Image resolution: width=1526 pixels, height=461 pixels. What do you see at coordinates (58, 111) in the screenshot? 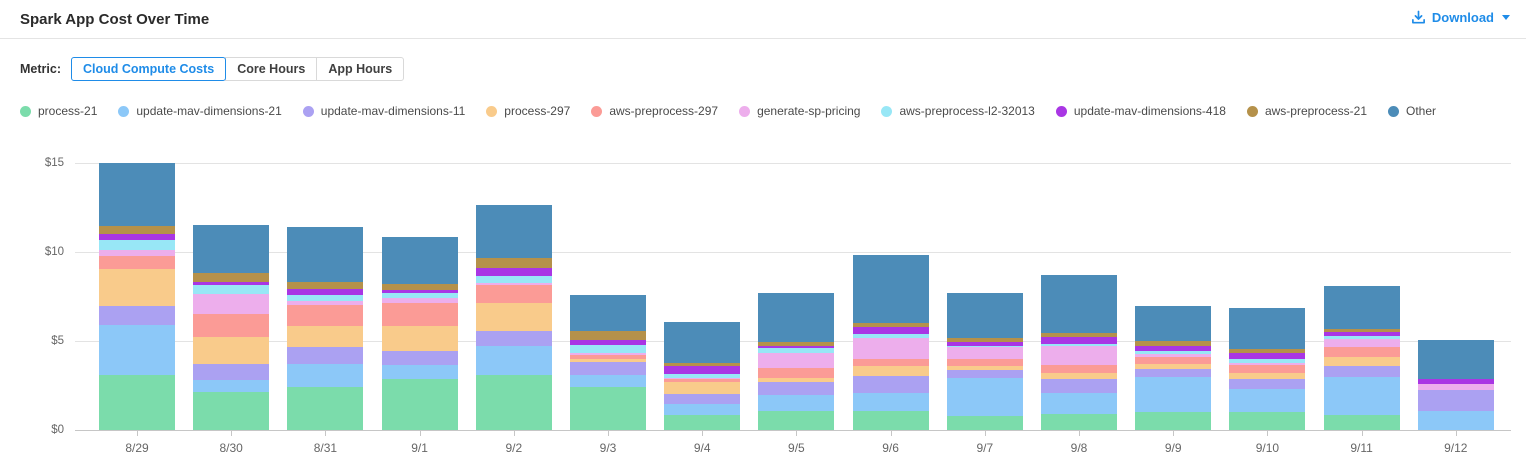
I see `legend-item-process-21: process-21` at bounding box center [58, 111].